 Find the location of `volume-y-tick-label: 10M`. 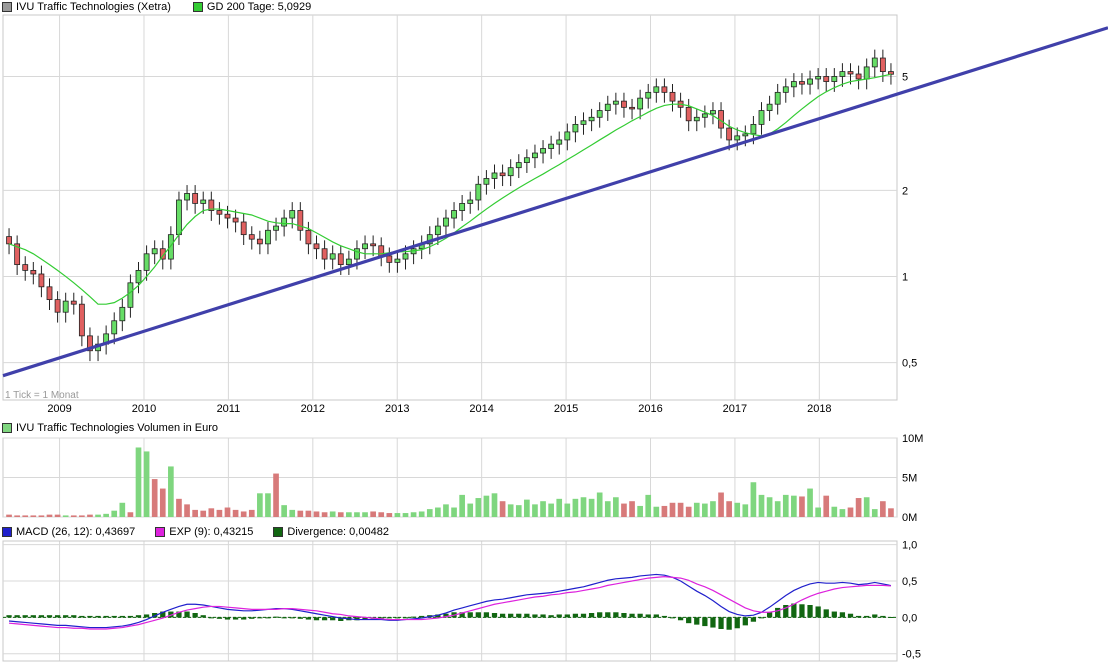

volume-y-tick-label: 10M is located at coordinates (912, 439).